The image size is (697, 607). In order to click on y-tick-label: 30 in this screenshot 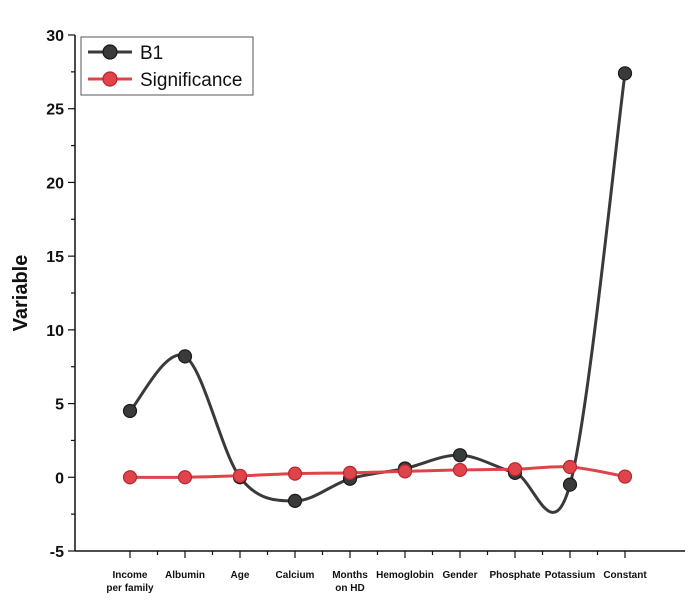, I will do `click(55, 36)`.